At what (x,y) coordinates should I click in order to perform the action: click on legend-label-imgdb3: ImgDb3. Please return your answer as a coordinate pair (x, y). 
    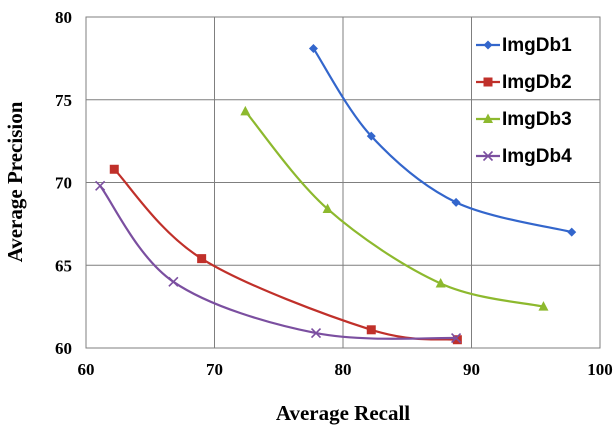
    Looking at the image, I should click on (537, 119).